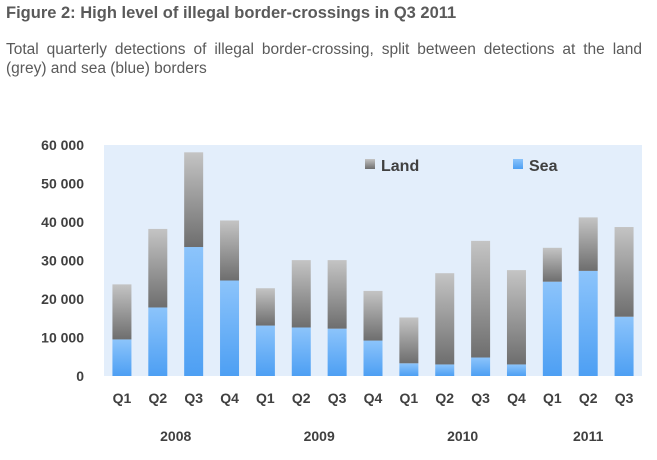  I want to click on y-tick-label: 60 000, so click(62, 145).